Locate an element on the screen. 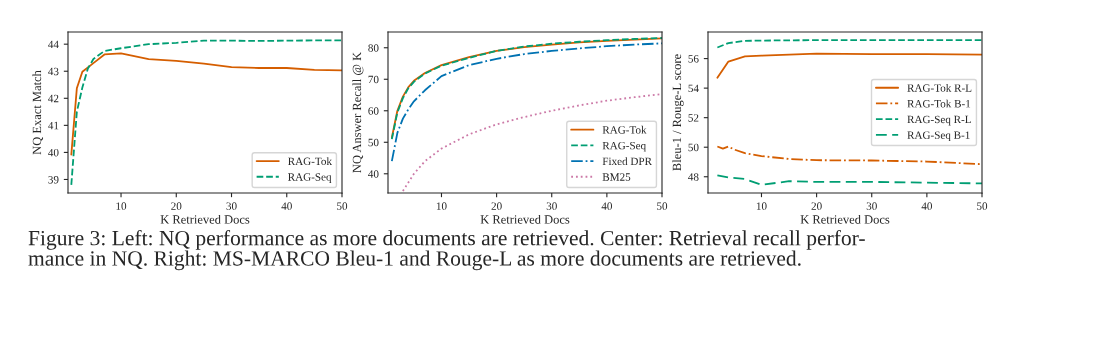  y-axis-title: Bleu-1 / Rouge-L score is located at coordinates (678, 112).